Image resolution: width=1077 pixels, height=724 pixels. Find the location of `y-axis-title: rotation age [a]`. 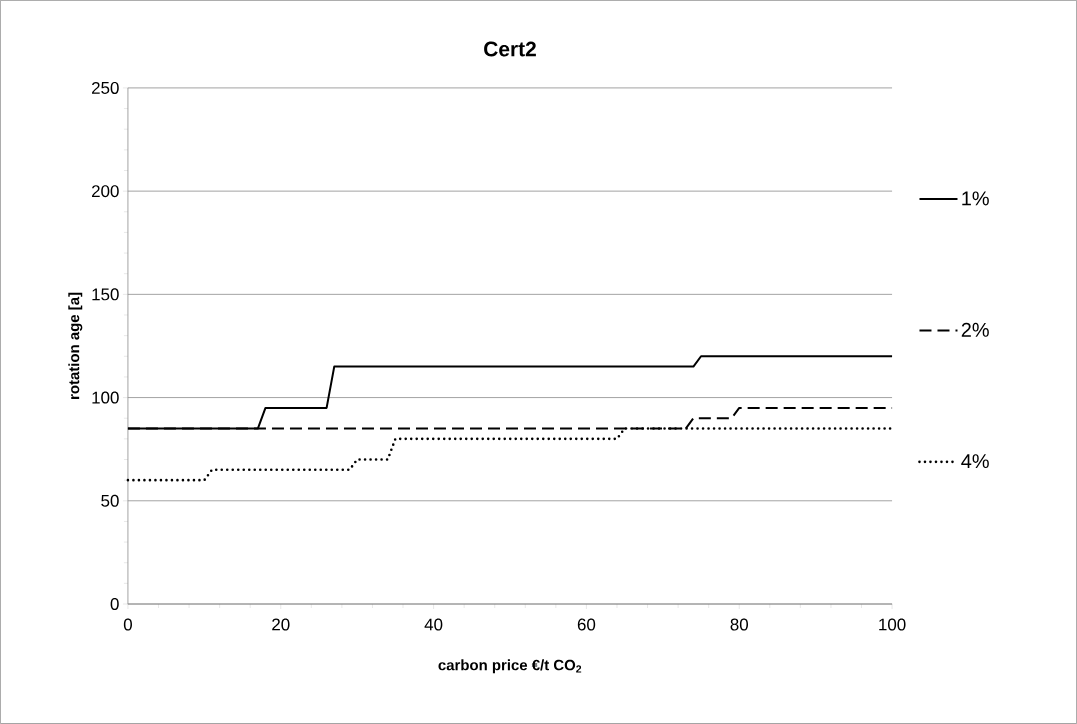

y-axis-title: rotation age [a] is located at coordinates (75, 345).